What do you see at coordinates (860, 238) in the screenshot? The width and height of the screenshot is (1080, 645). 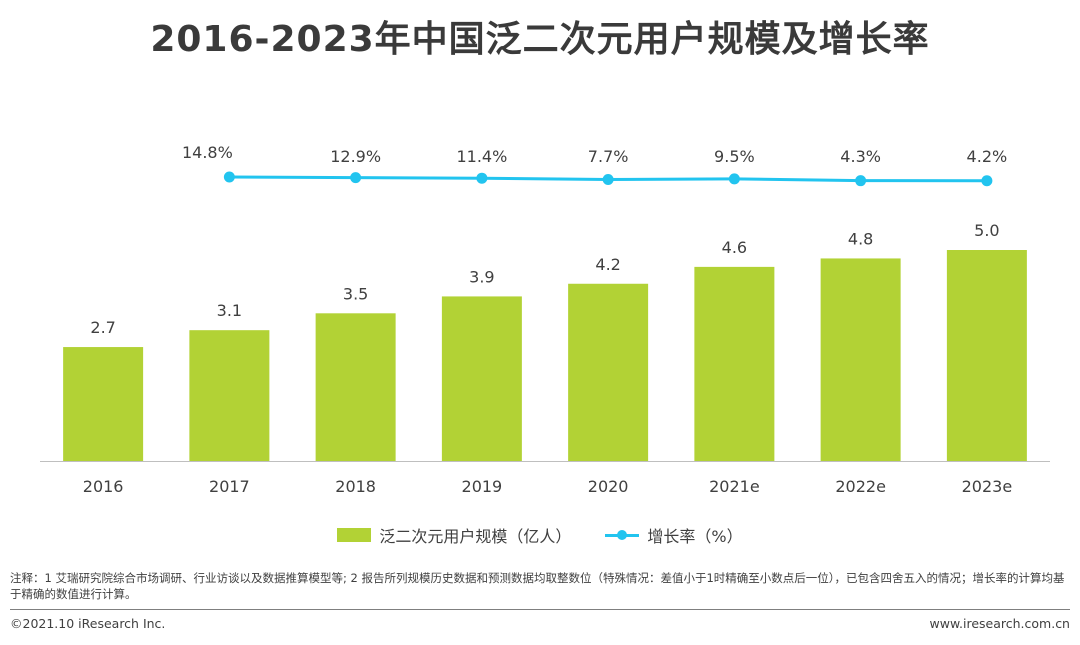 I see `bar-value-label: 4.8` at bounding box center [860, 238].